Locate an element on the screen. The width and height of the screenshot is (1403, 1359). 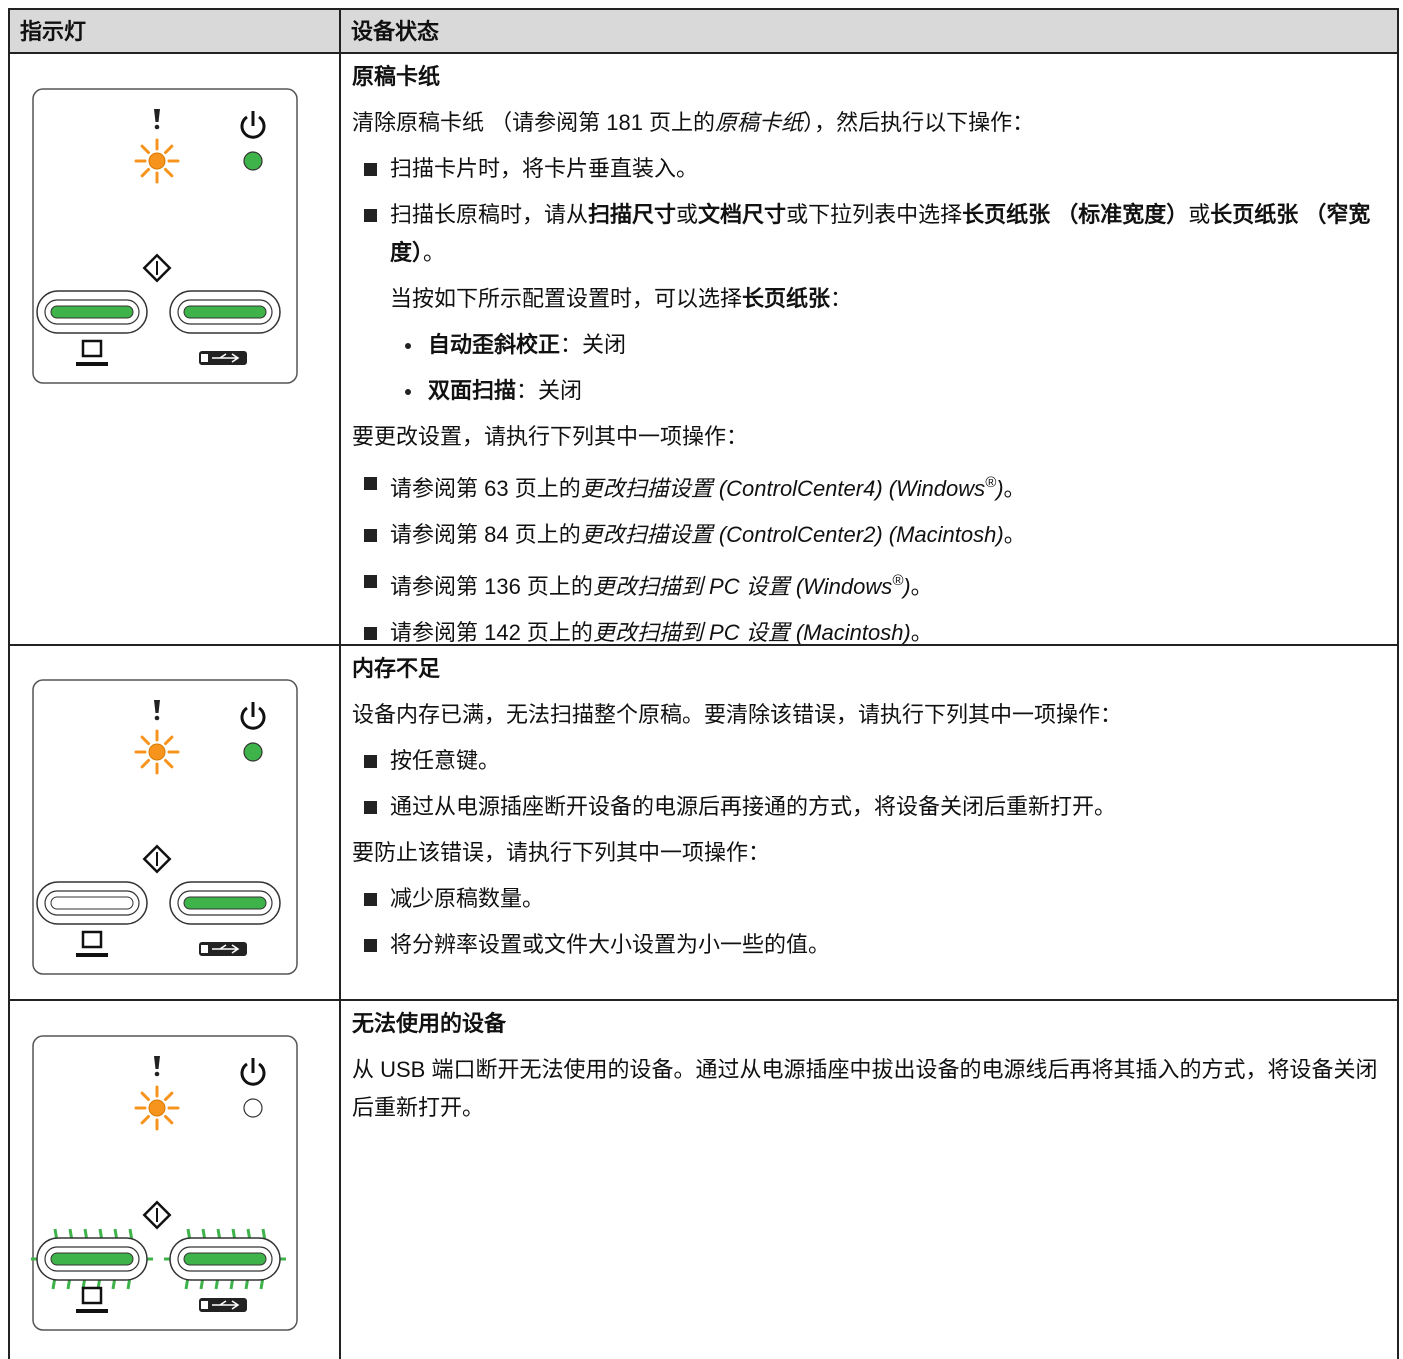
text: 要更改设置，请执行下列其中一项操作： is located at coordinates (550, 436).